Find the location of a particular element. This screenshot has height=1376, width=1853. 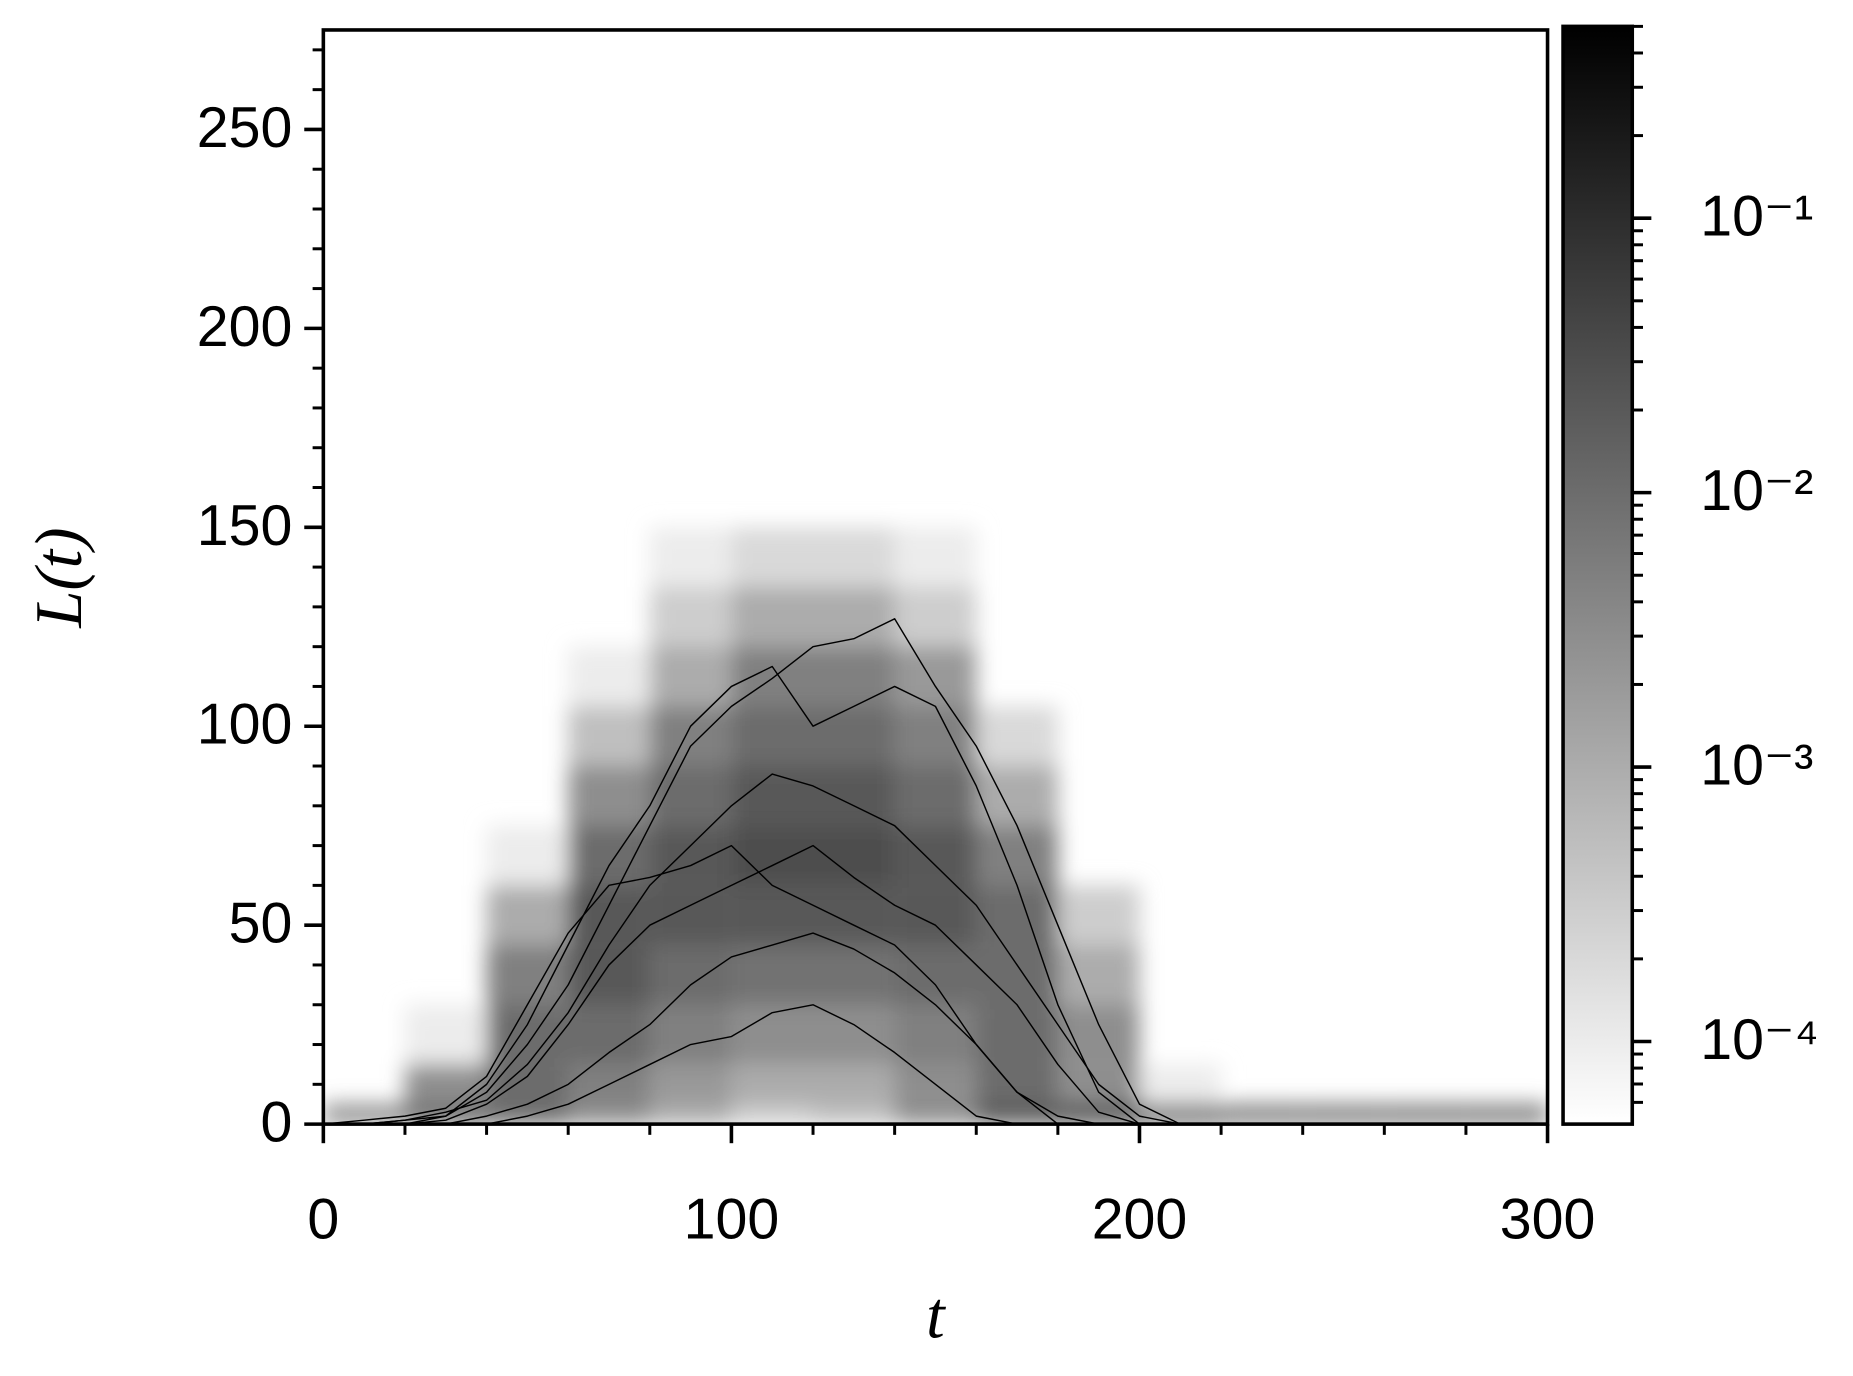

x-tick-label: 0 is located at coordinates (323, 1219).